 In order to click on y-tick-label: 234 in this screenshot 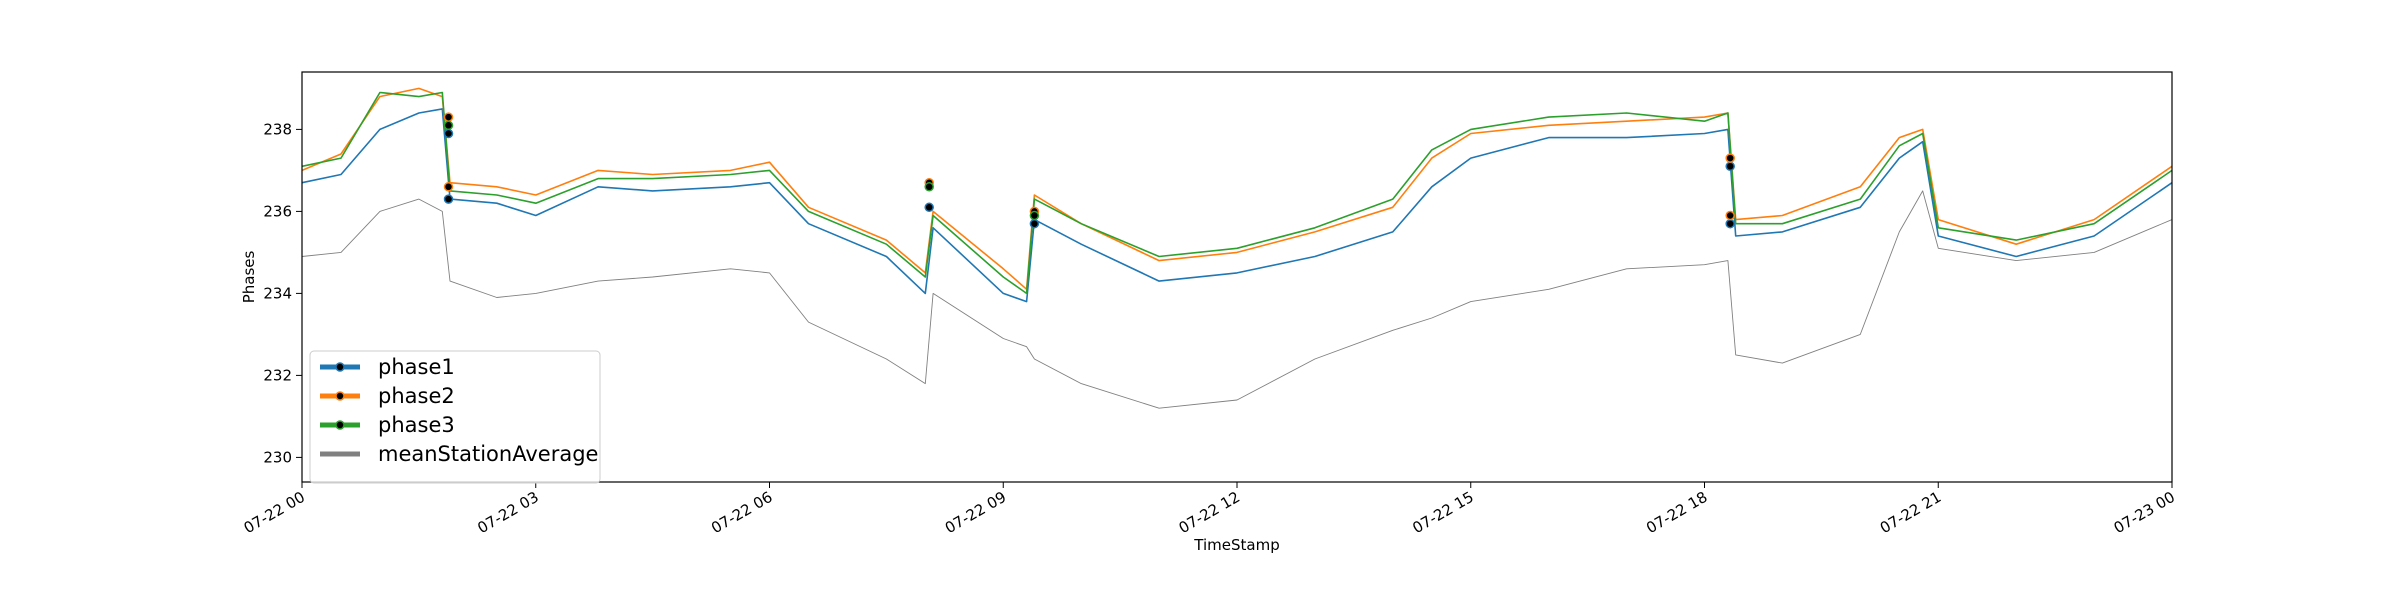, I will do `click(277, 293)`.